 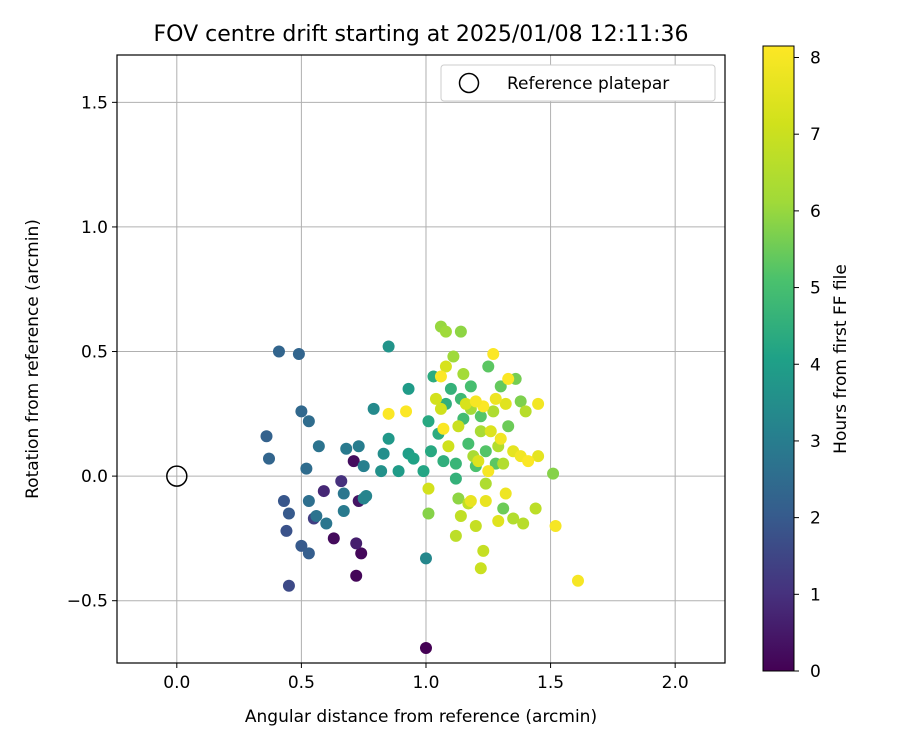 I want to click on colorbar-tick-label: 4, so click(x=815, y=365).